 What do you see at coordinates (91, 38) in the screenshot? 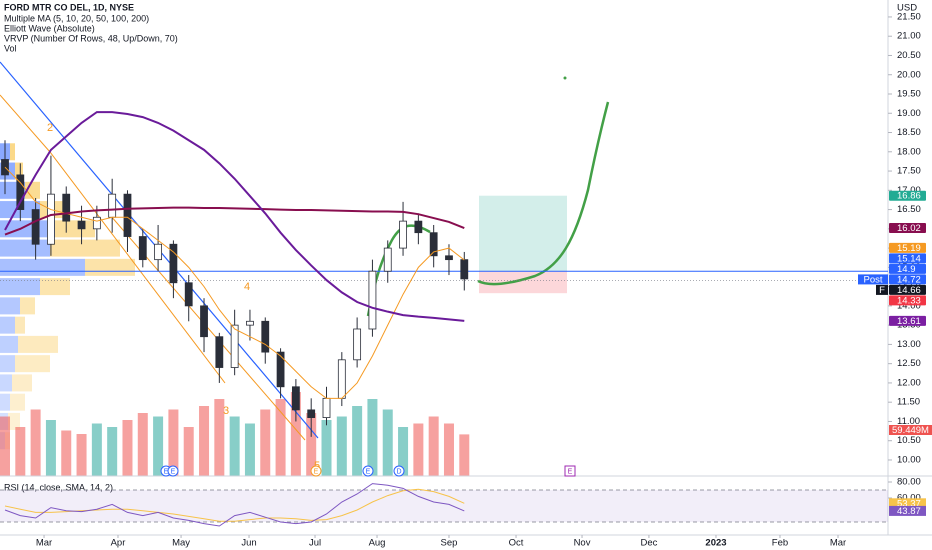
I see `legend: VRVP (Number Of Rows, 48, Up/Down, 70)` at bounding box center [91, 38].